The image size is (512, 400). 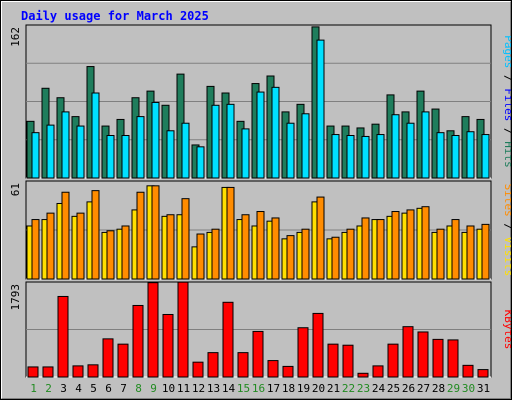 I want to click on day-label: 15, so click(x=243, y=388).